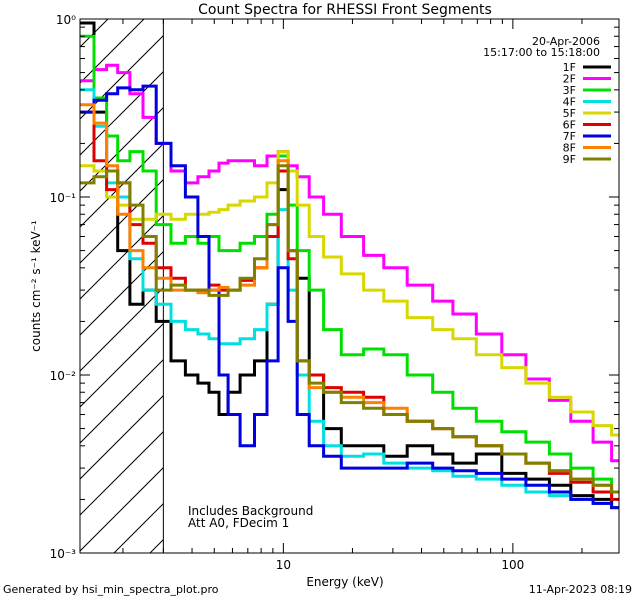 Image resolution: width=640 pixels, height=600 pixels. What do you see at coordinates (344, 582) in the screenshot?
I see `x-axis-label: Energy (keV)` at bounding box center [344, 582].